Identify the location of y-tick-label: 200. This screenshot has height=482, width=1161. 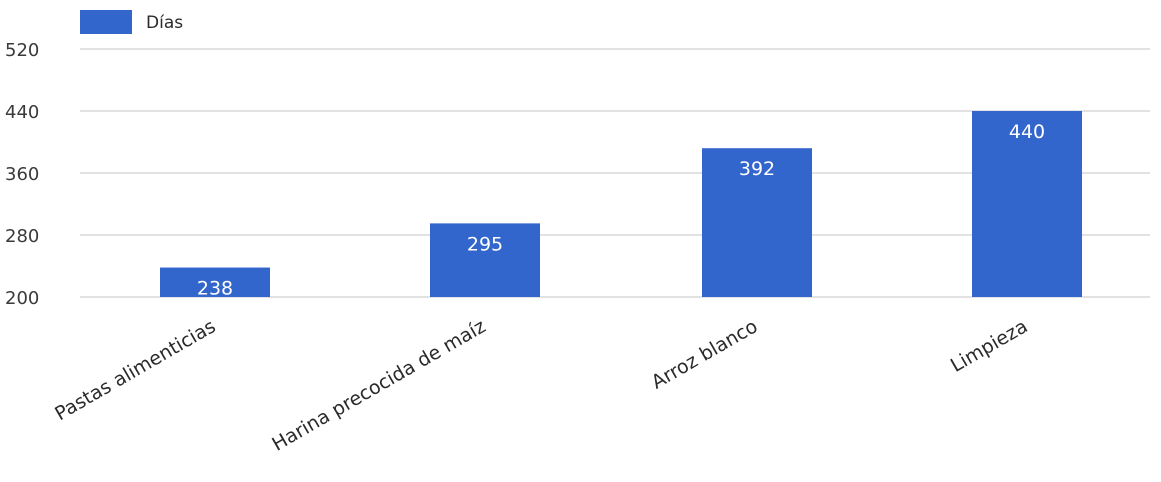
(22, 298).